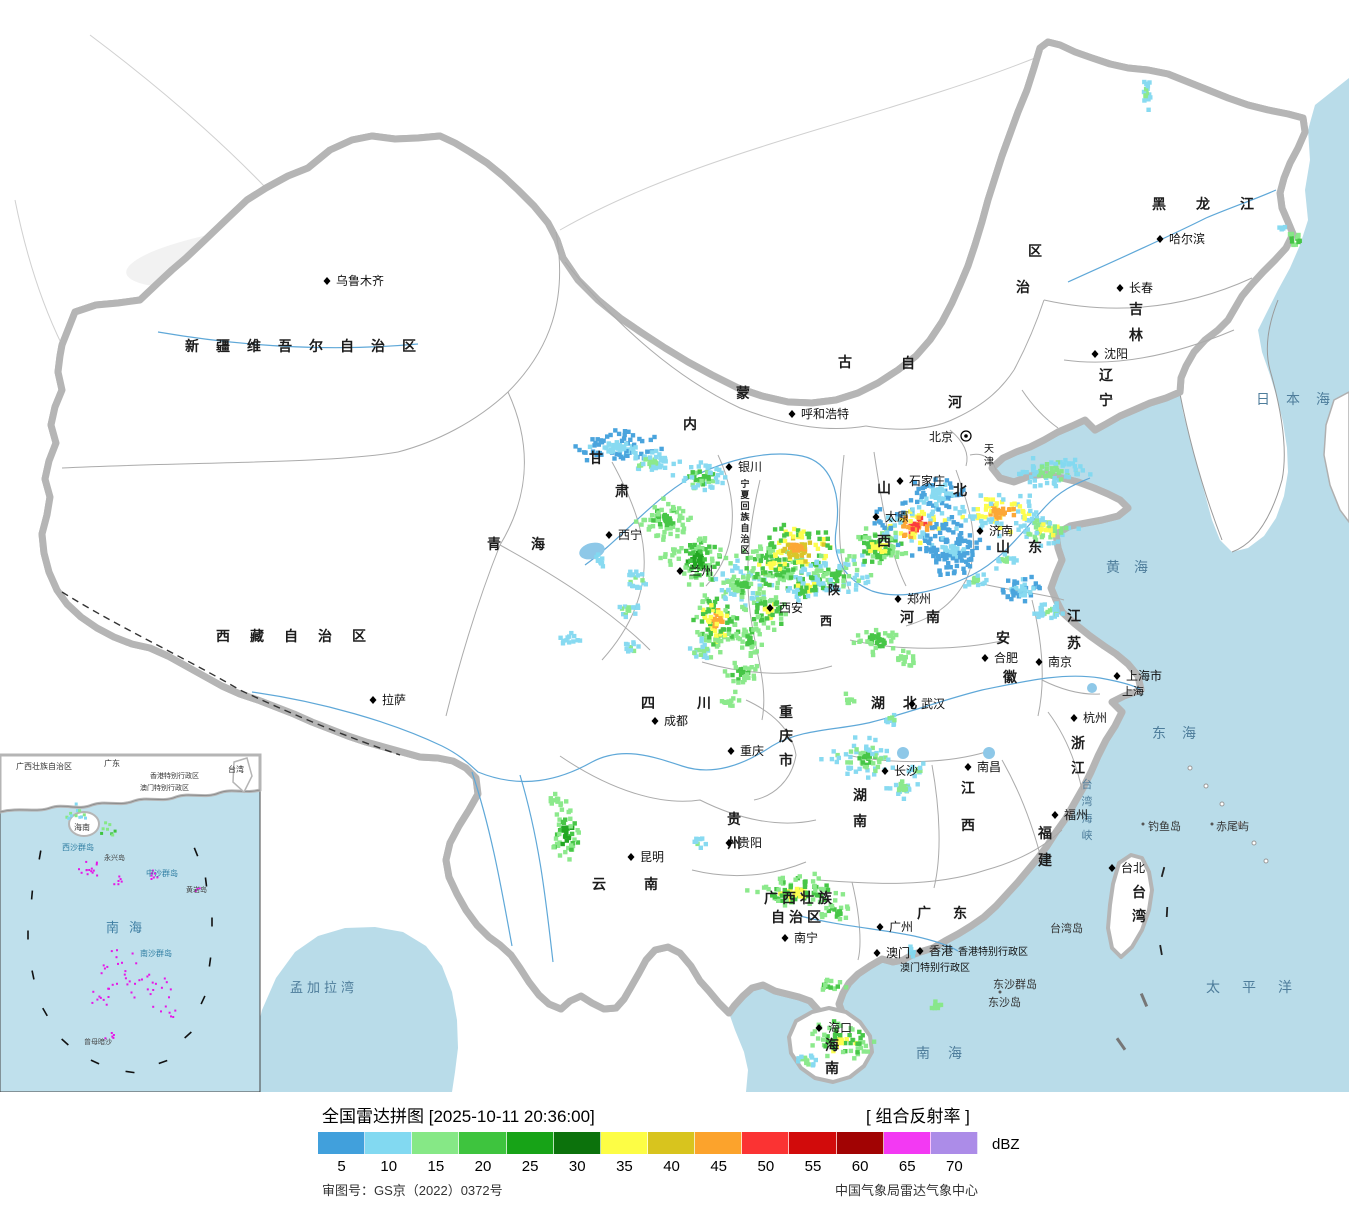 This screenshot has width=1349, height=1208. What do you see at coordinates (1076, 814) in the screenshot?
I see `city-label: 福州` at bounding box center [1076, 814].